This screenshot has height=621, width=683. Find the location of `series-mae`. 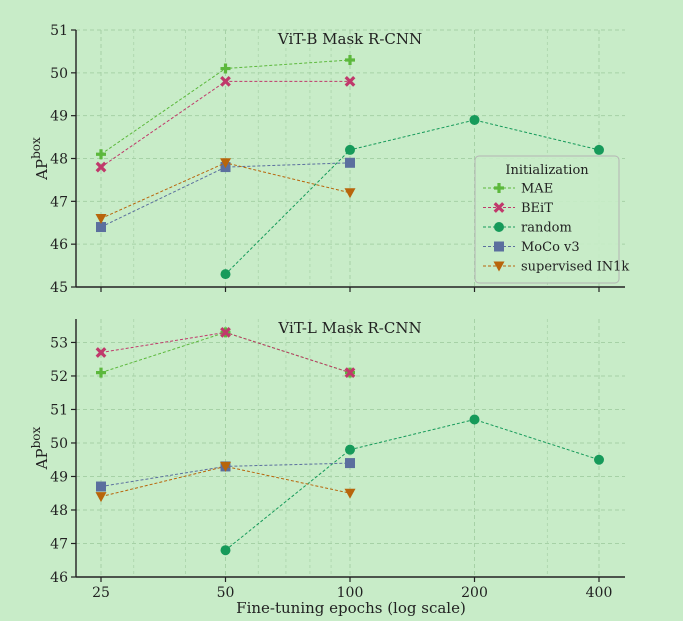

series-mae is located at coordinates (225, 107).